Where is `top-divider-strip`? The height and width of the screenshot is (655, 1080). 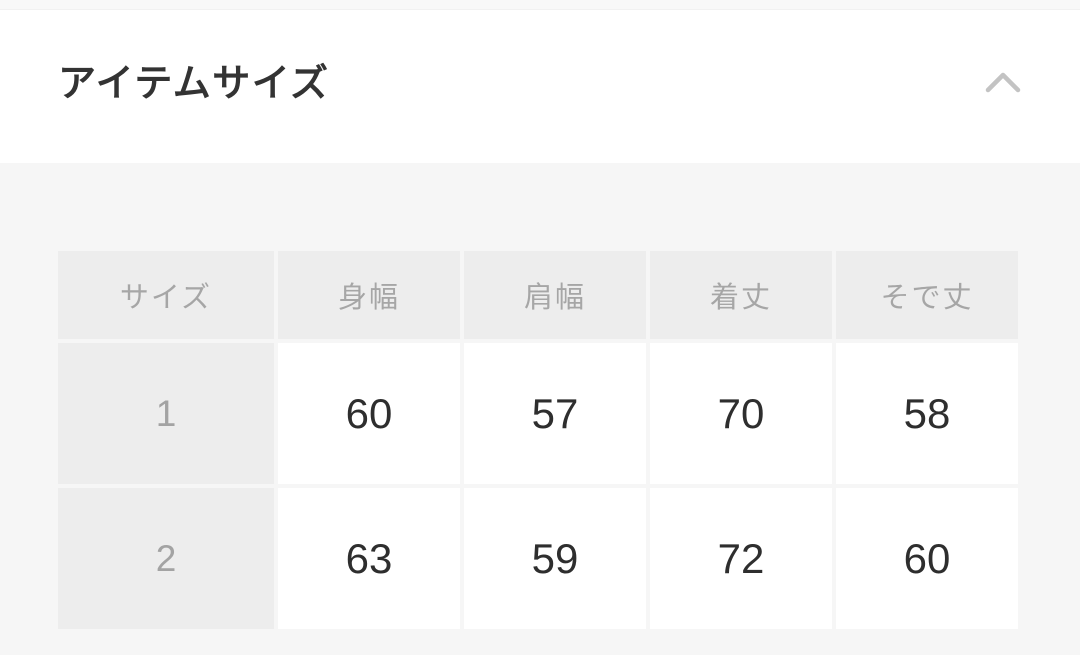
top-divider-strip is located at coordinates (540, 5).